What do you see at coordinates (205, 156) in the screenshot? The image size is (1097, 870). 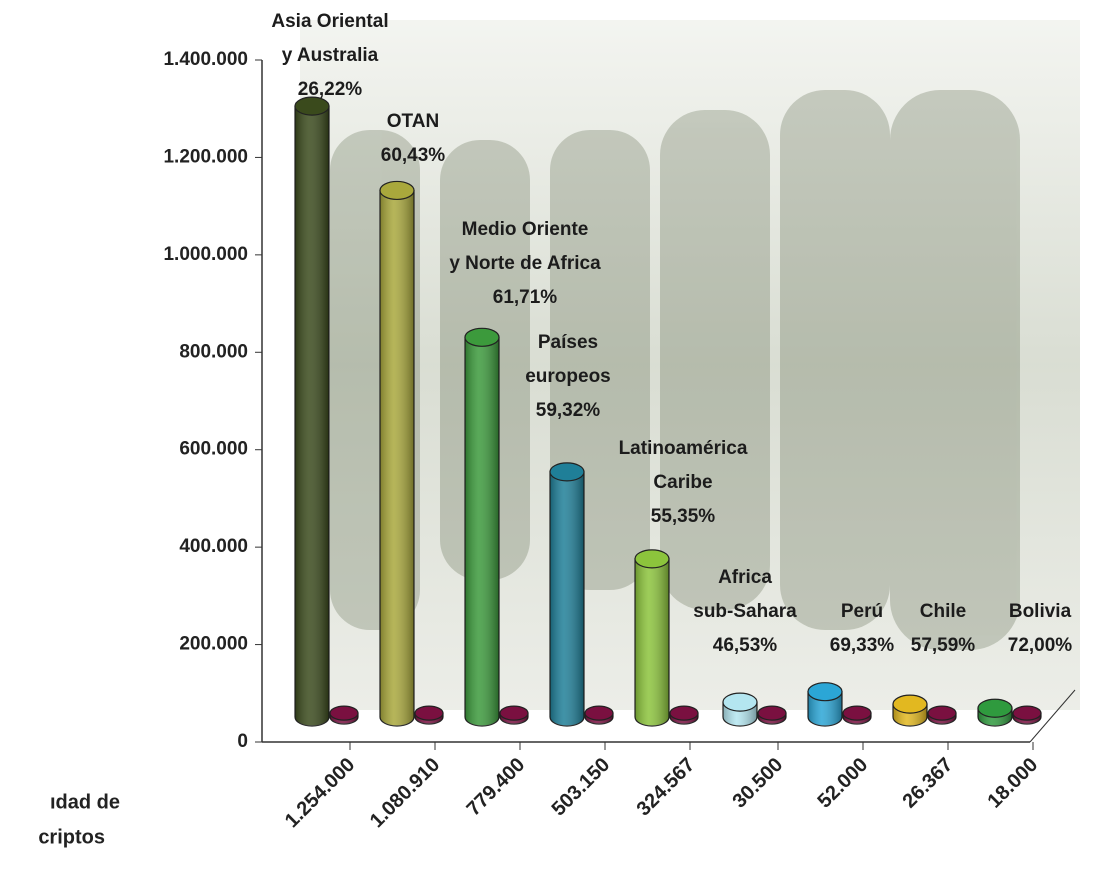 I see `y-tick-label: 1.200.000` at bounding box center [205, 156].